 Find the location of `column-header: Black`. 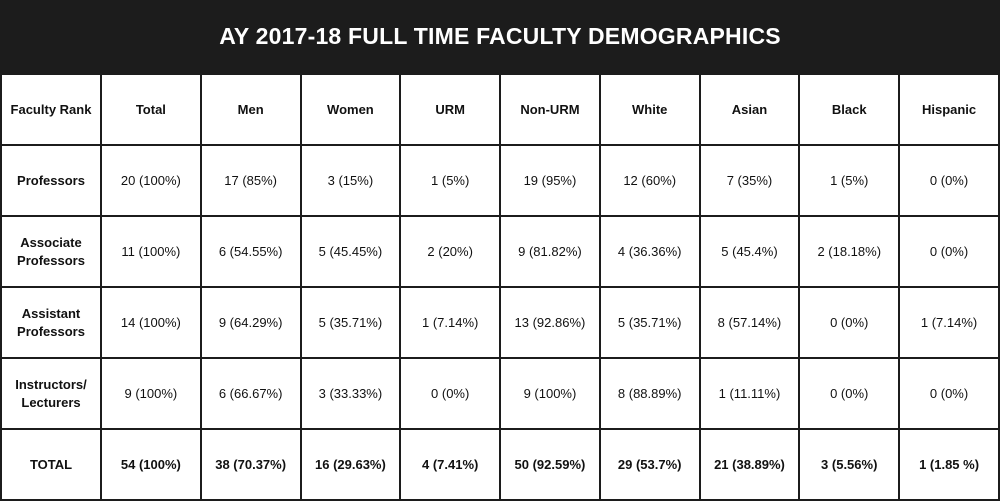

column-header: Black is located at coordinates (849, 109).